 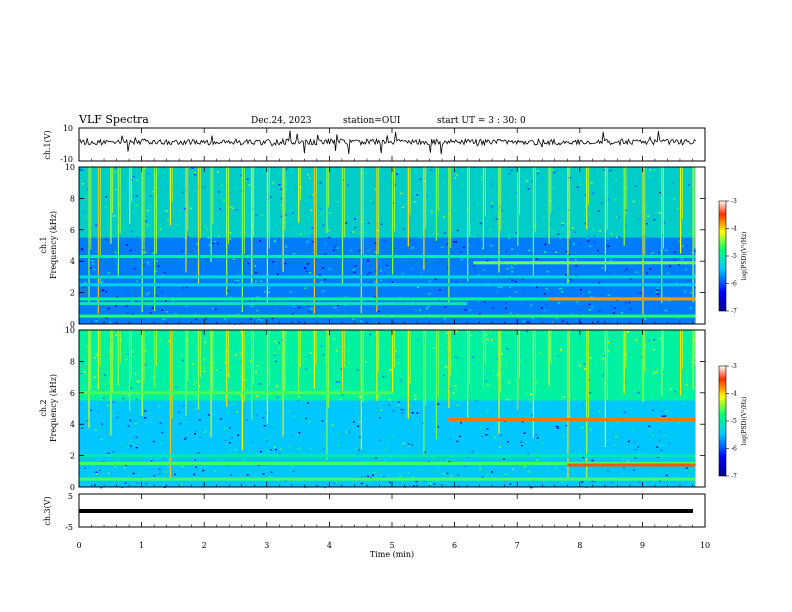 I want to click on colorbar-tick-label: -7, so click(x=734, y=311).